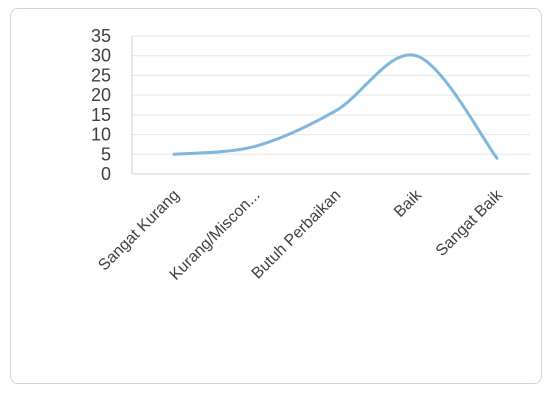 The image size is (554, 394). What do you see at coordinates (139, 231) in the screenshot?
I see `x-tick-label: Sangat Kurang` at bounding box center [139, 231].